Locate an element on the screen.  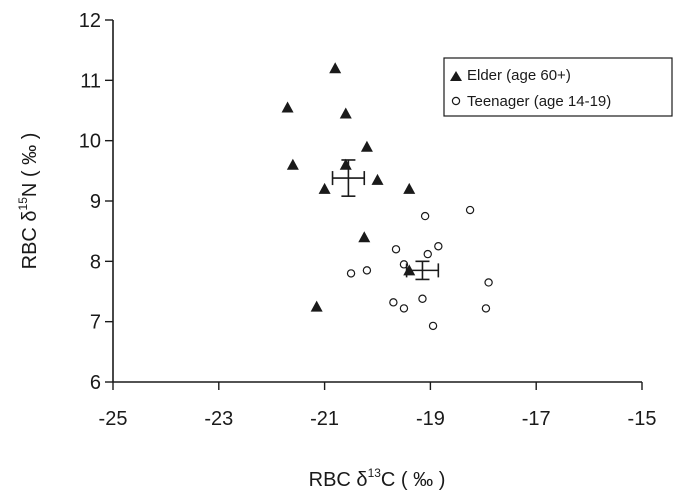
x-axis-title: RBC δ13C ( ‰ ) is located at coordinates (377, 478).